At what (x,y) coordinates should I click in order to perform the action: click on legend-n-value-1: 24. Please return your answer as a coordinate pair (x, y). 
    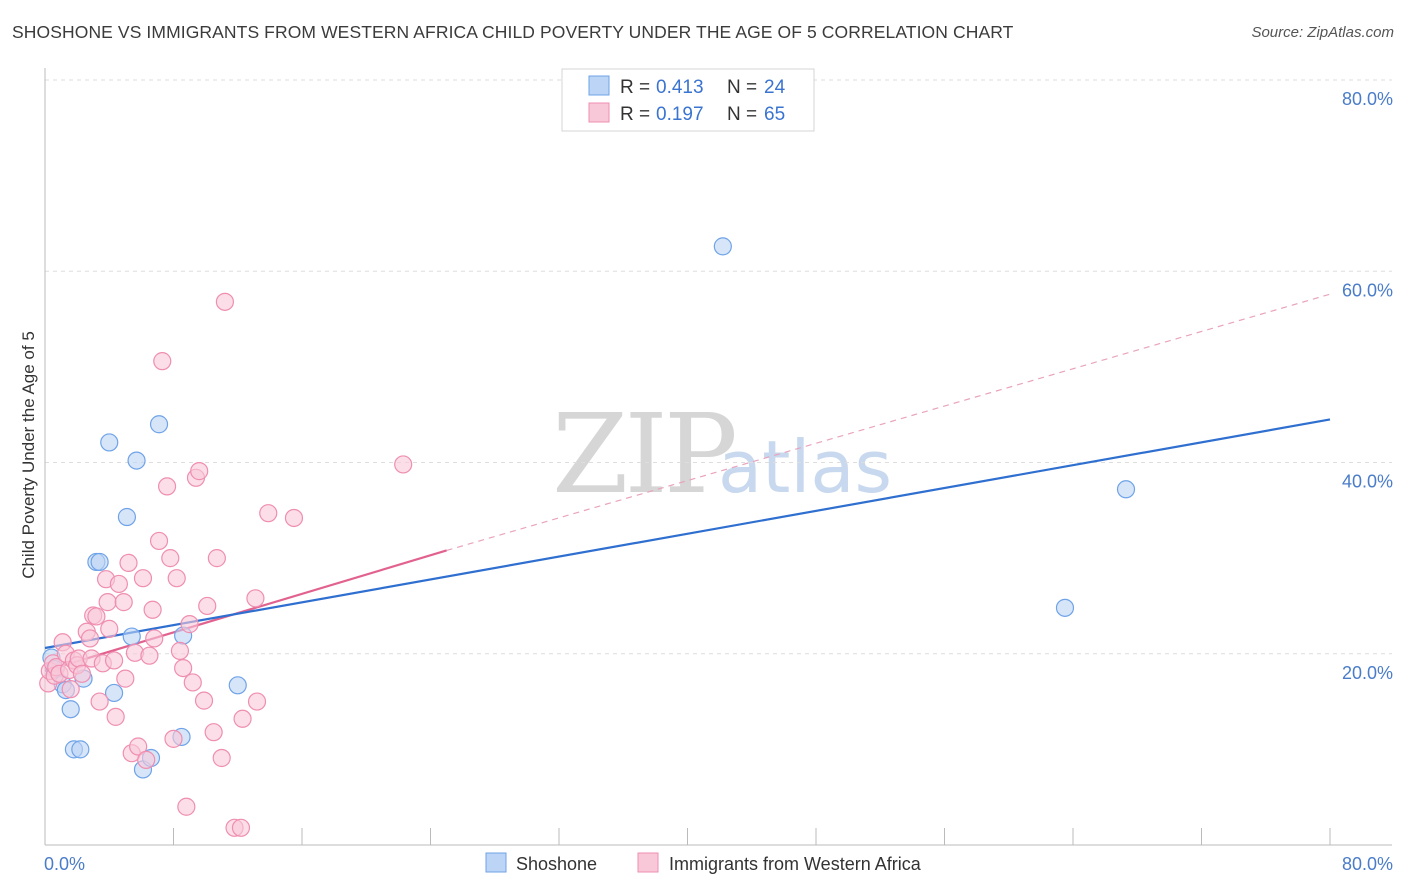
    Looking at the image, I should click on (775, 87).